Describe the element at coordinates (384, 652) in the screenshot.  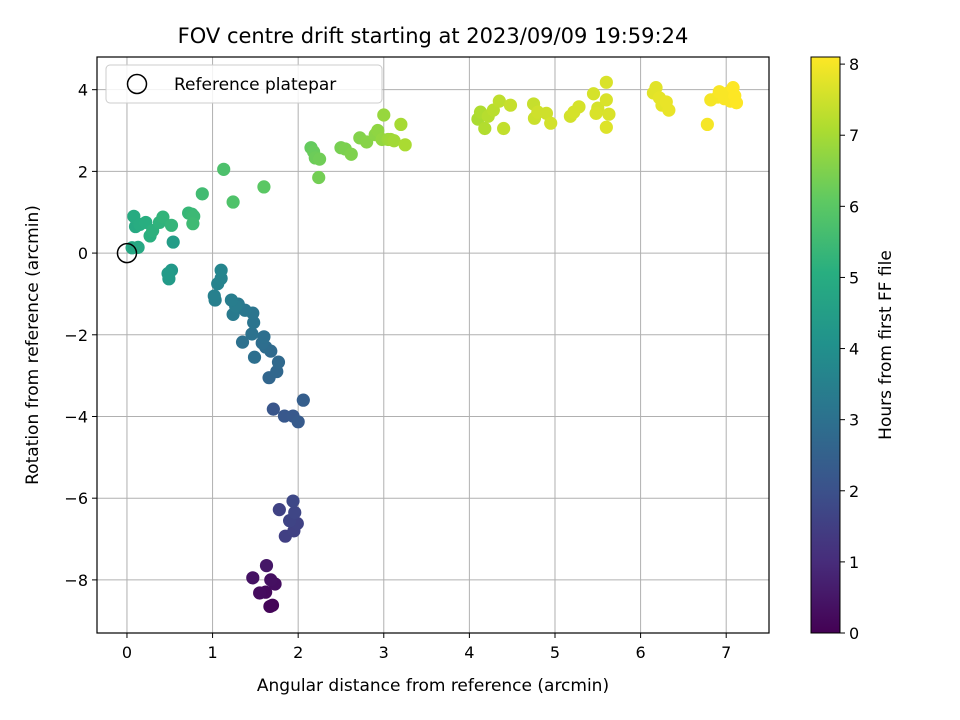
I see `x-tick-label: 3` at that location.